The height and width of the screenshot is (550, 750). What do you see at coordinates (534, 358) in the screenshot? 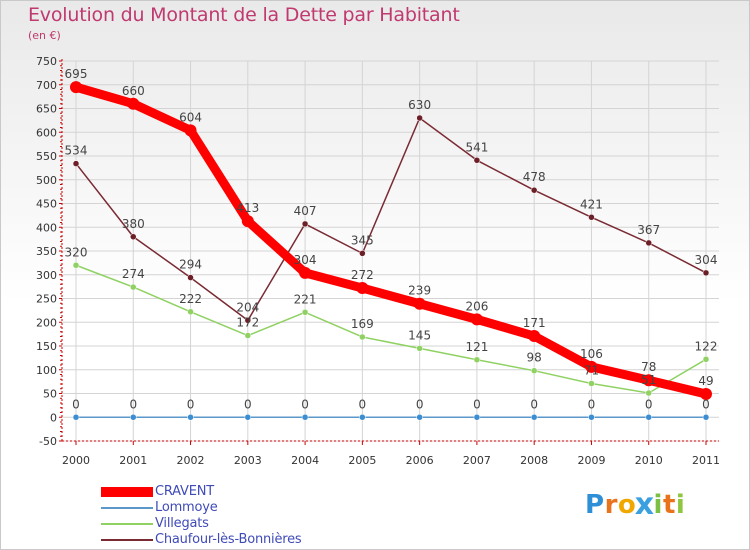
I see `data-label: 98` at bounding box center [534, 358].